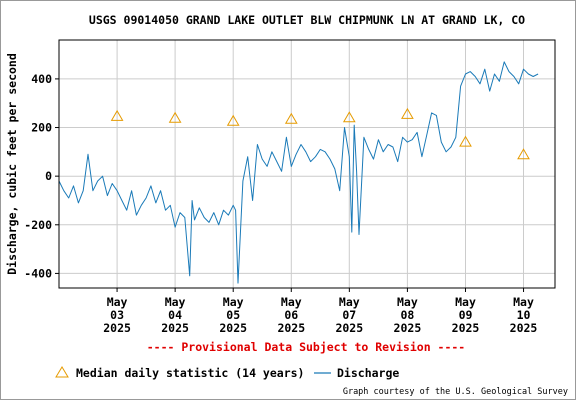 The height and width of the screenshot is (401, 576). What do you see at coordinates (175, 315) in the screenshot?
I see `x-tick-label: 04` at bounding box center [175, 315].